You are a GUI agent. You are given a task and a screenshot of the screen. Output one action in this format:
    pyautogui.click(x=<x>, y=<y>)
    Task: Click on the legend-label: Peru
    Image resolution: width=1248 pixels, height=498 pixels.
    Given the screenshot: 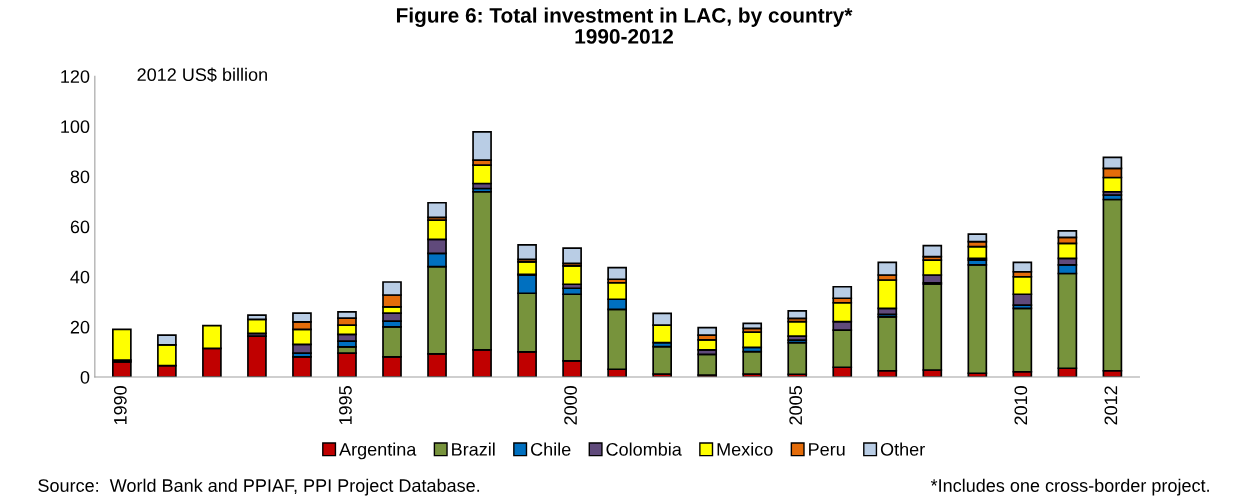 What is the action you would take?
    pyautogui.click(x=827, y=449)
    